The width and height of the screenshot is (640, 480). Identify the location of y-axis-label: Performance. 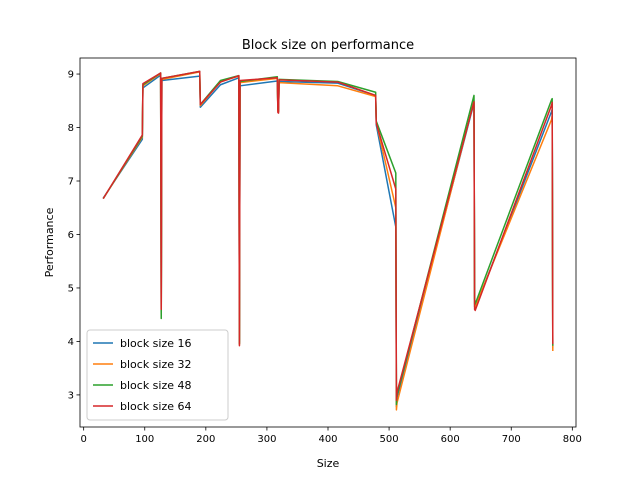
(49, 242).